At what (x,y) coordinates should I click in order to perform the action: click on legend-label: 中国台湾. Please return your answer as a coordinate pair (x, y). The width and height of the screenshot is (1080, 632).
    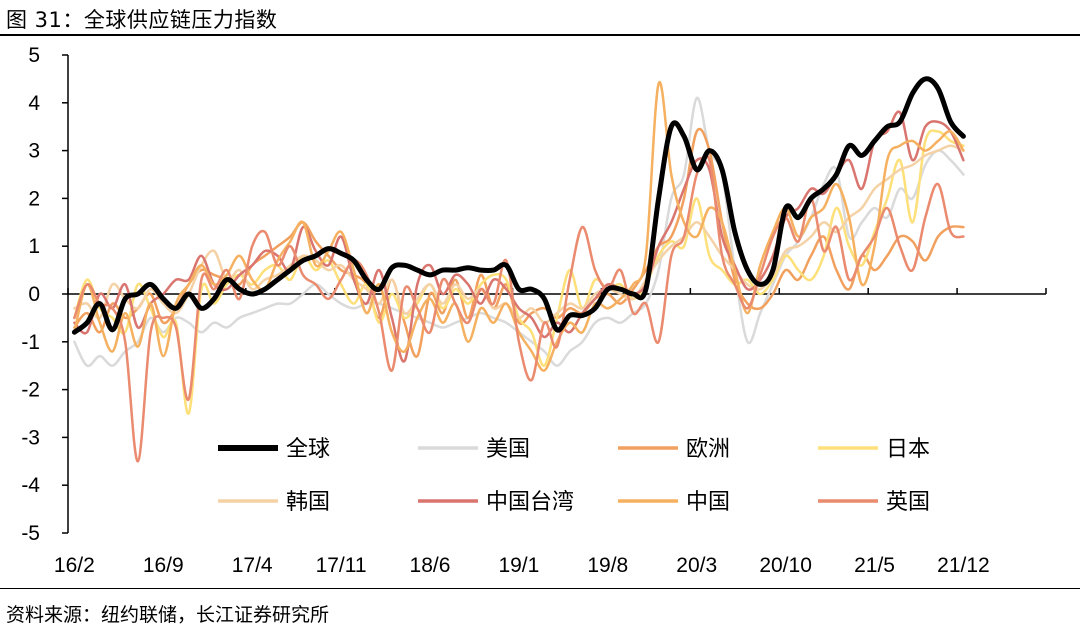
    Looking at the image, I should click on (530, 502).